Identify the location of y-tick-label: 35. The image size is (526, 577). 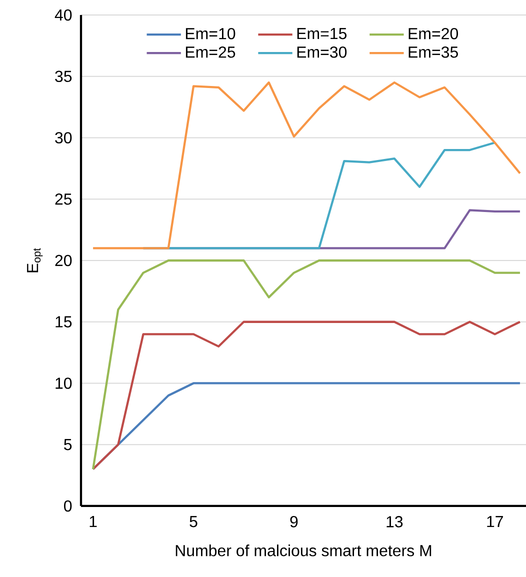
(63, 76).